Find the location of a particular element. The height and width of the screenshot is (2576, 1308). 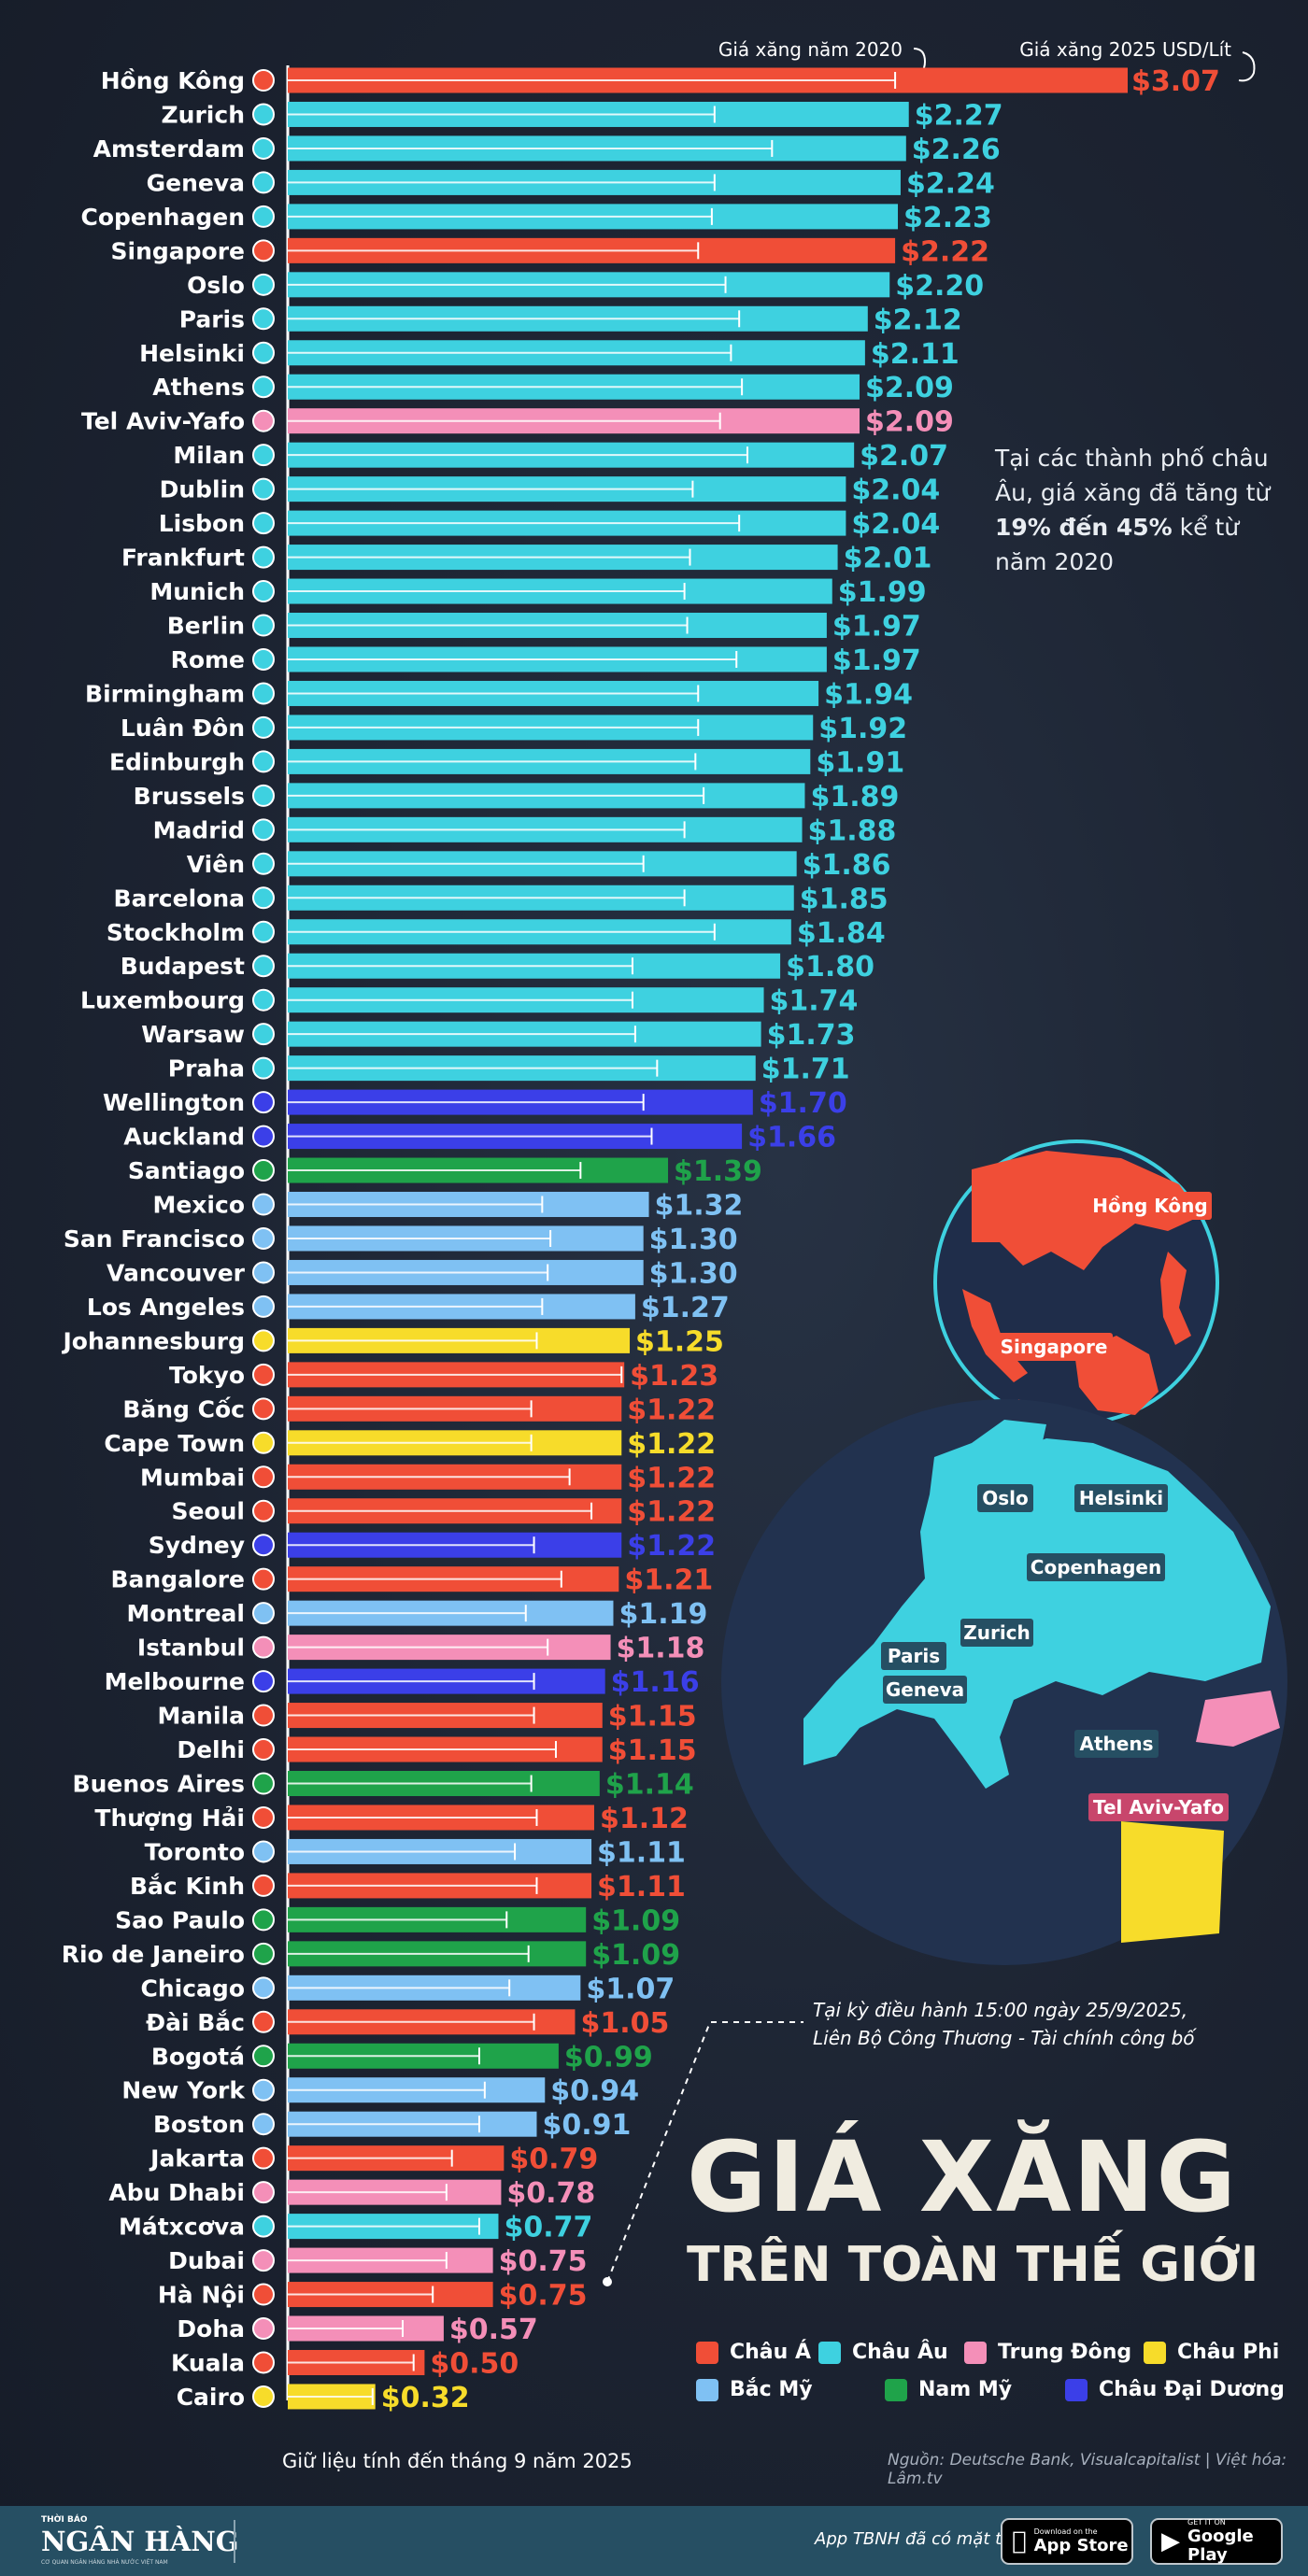

header-2020-label: Giá xăng năm 2020 is located at coordinates (811, 49).